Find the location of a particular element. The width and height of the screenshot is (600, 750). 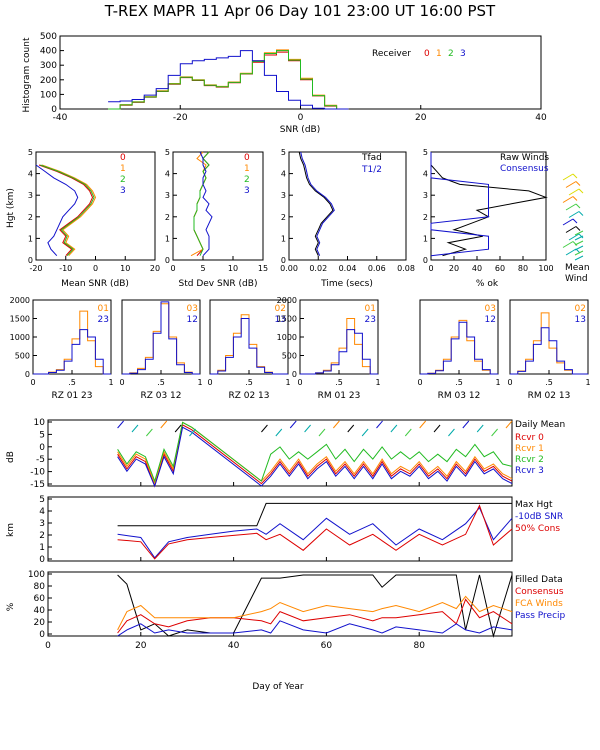

daily-series-Rcvr3 is located at coordinates (315, 457).